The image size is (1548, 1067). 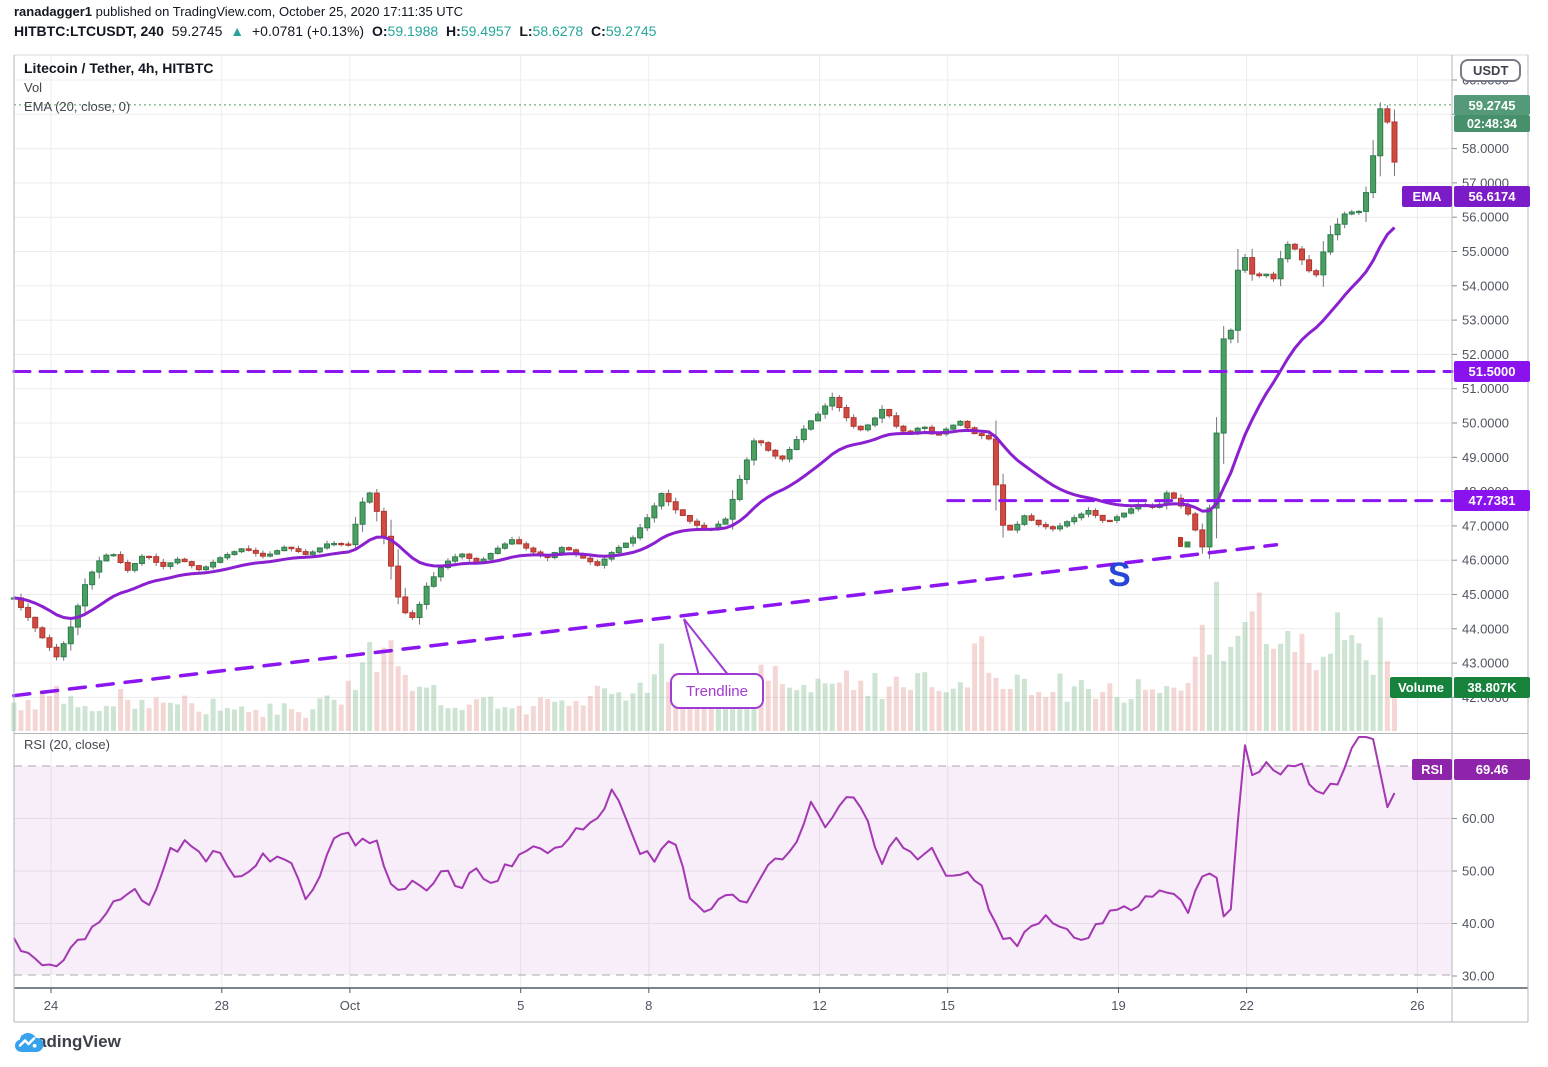 What do you see at coordinates (1492, 500) in the screenshot?
I see `level-477-badge: 47.7381` at bounding box center [1492, 500].